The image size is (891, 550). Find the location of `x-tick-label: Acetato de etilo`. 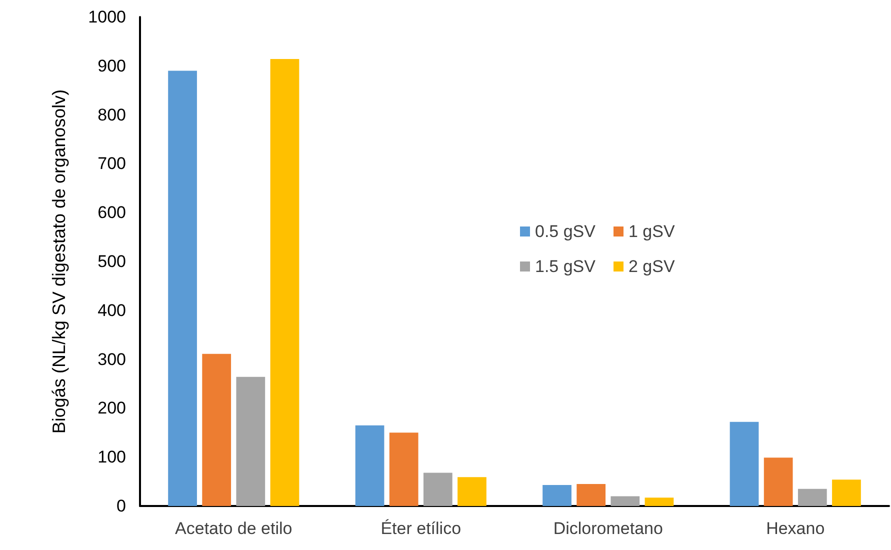

x-tick-label: Acetato de etilo is located at coordinates (233, 528).